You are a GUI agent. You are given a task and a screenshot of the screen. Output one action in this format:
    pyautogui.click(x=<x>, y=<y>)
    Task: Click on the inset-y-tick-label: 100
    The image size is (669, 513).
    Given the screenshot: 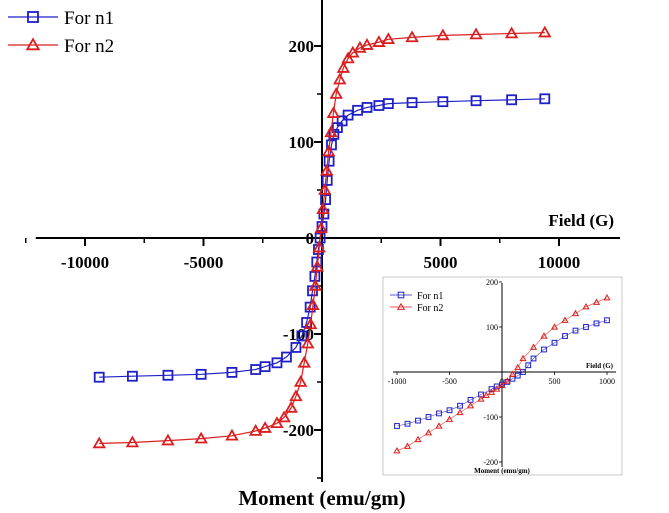 What is the action you would take?
    pyautogui.click(x=492, y=327)
    